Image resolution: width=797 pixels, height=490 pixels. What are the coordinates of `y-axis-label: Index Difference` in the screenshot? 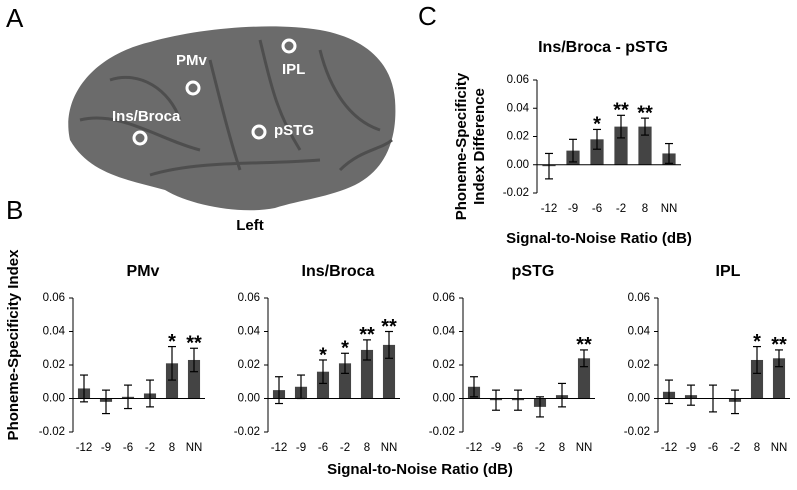 It's located at (479, 146).